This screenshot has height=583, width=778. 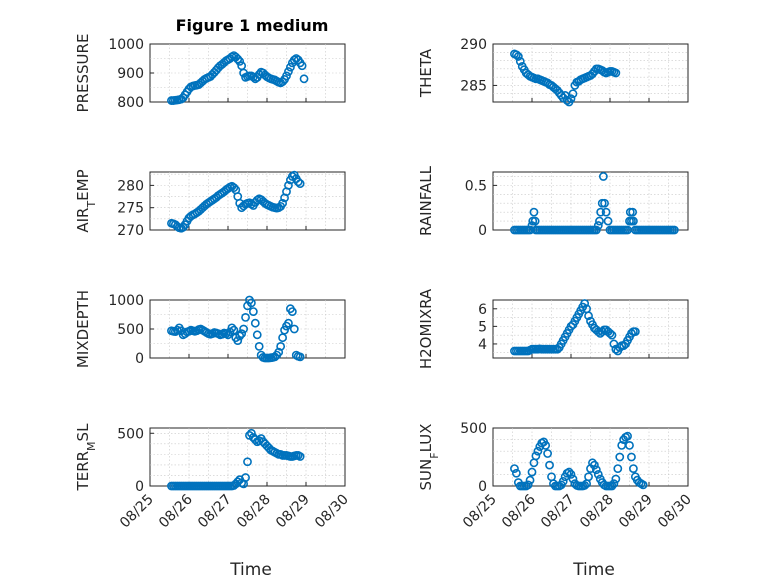 What do you see at coordinates (553, 72) in the screenshot?
I see `subplot-theta: 285 290 THETA` at bounding box center [553, 72].